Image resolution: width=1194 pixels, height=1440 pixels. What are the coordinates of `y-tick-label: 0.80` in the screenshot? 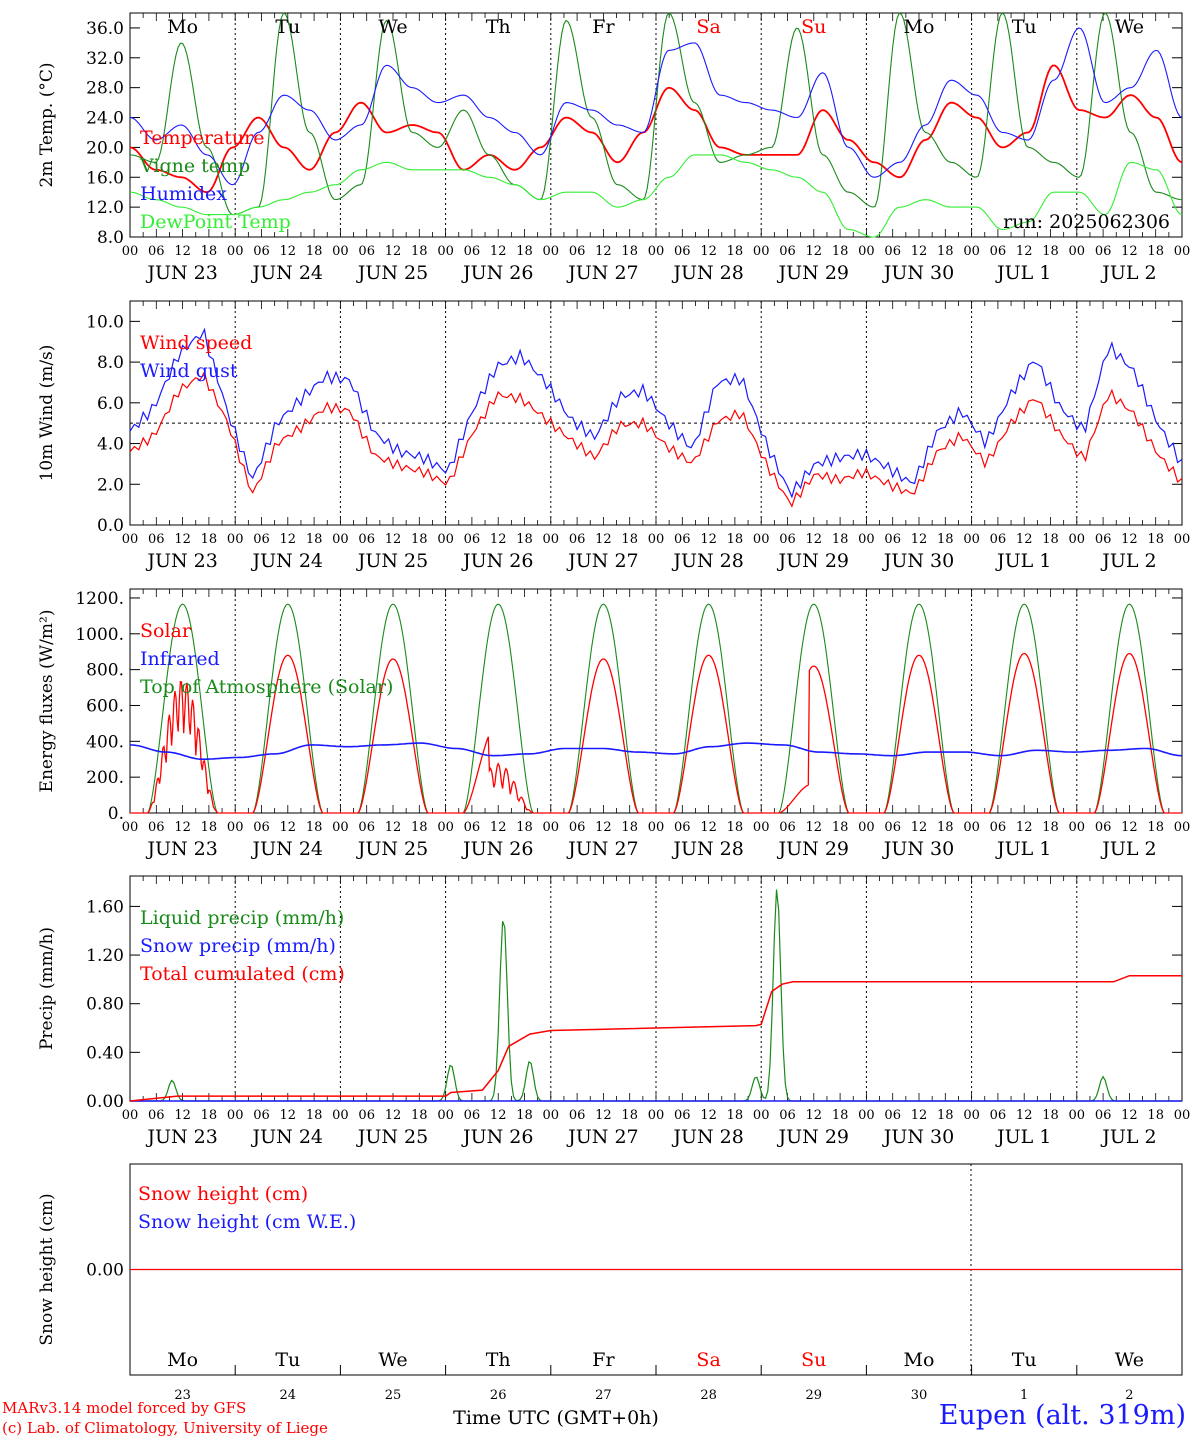 It's located at (105, 1005).